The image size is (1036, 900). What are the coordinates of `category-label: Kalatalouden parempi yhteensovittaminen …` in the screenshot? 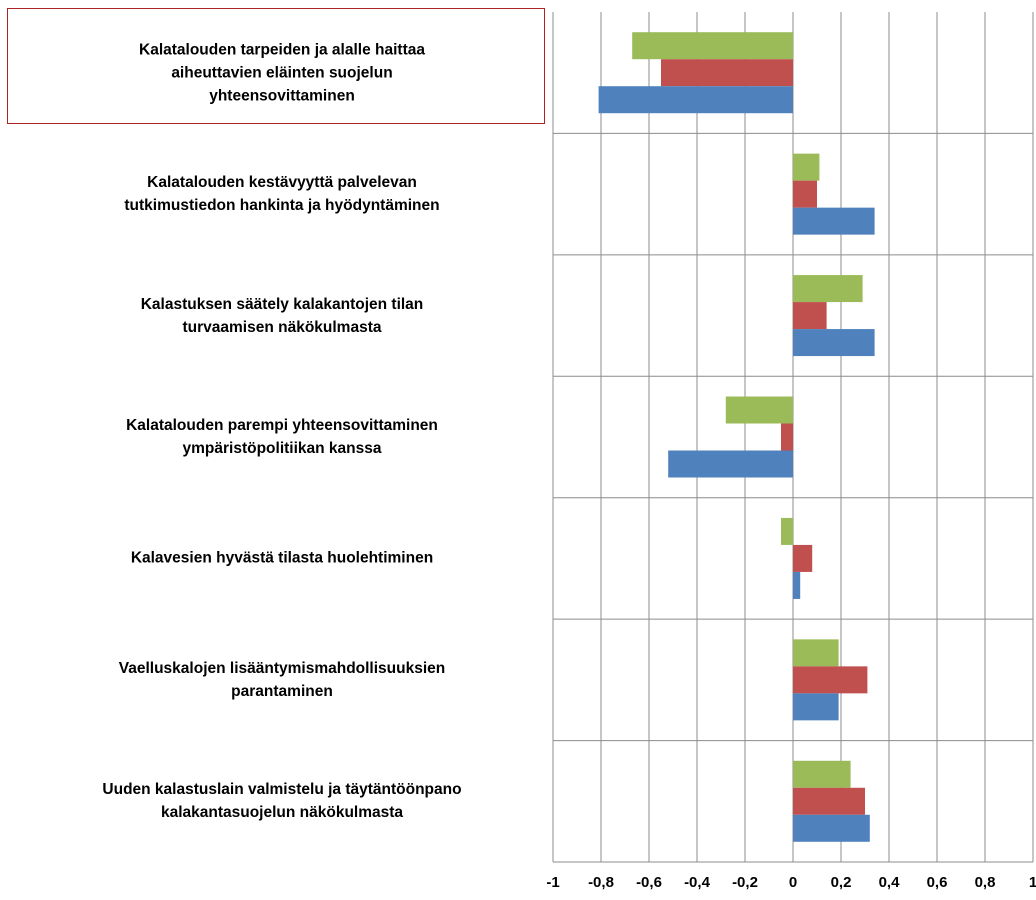 It's located at (282, 437).